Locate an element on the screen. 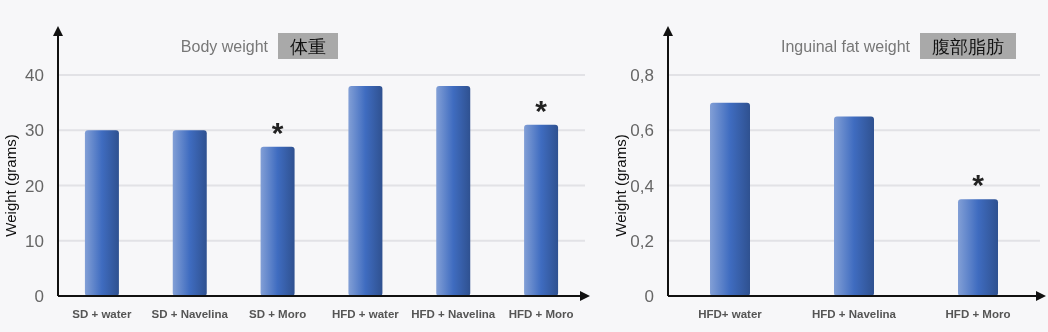 Image resolution: width=1048 pixels, height=332 pixels. chart-subtitle: 腹部脂肪 is located at coordinates (968, 47).